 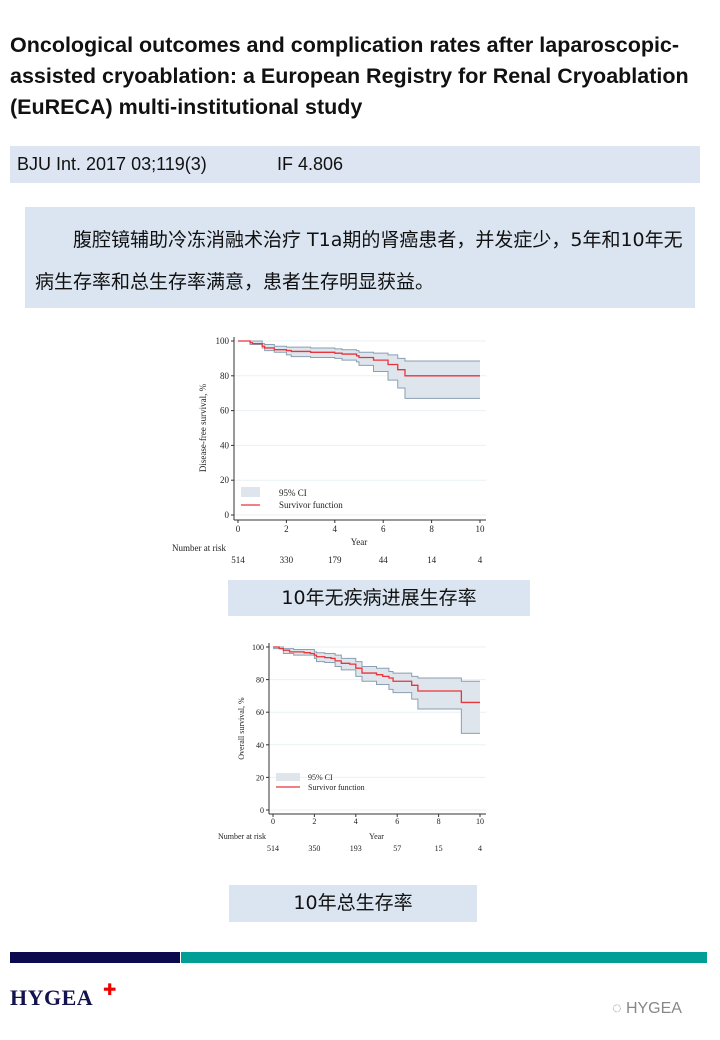 I want to click on ci-lower-line, so click(x=376, y=691).